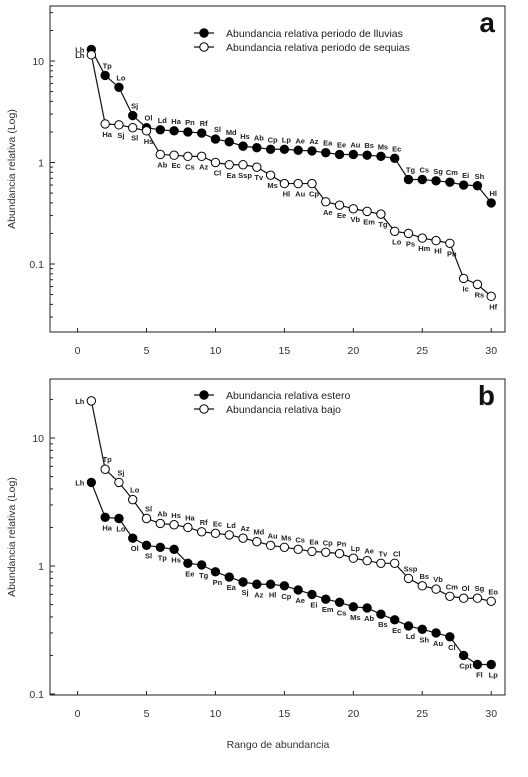 The height and width of the screenshot is (777, 528). What do you see at coordinates (383, 224) in the screenshot?
I see `point-label: Tg` at bounding box center [383, 224].